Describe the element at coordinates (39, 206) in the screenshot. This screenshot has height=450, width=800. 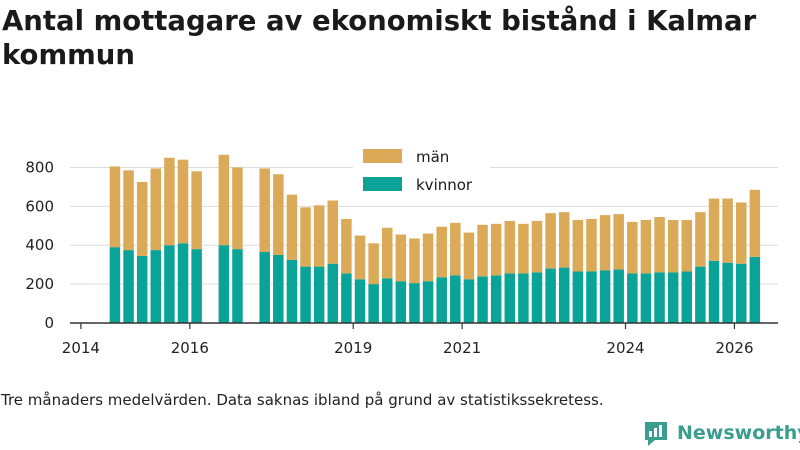
I see `y-tick-label: 600` at that location.